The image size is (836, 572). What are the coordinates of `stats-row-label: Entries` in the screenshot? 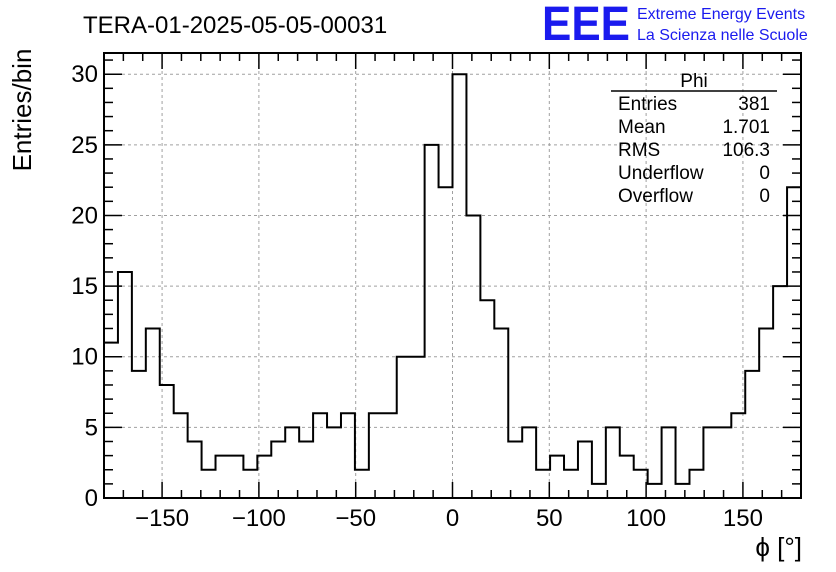 It's located at (647, 104).